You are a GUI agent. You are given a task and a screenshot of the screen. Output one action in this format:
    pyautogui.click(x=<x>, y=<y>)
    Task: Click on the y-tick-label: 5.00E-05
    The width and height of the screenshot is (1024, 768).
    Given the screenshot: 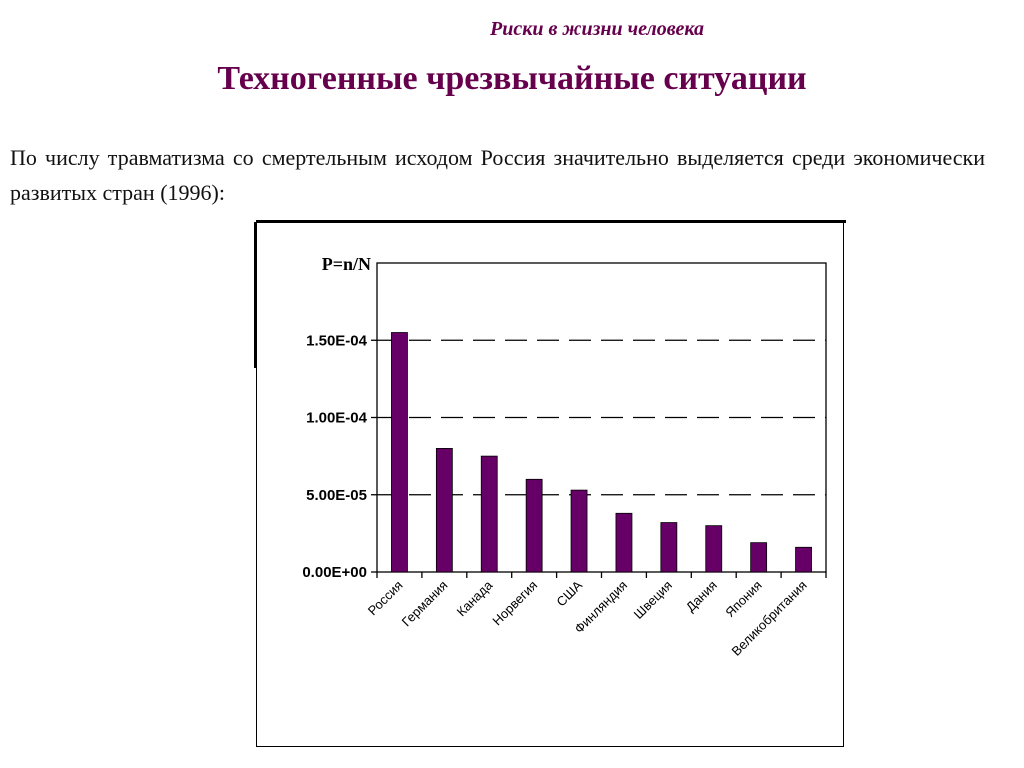 What is the action you would take?
    pyautogui.click(x=336, y=495)
    